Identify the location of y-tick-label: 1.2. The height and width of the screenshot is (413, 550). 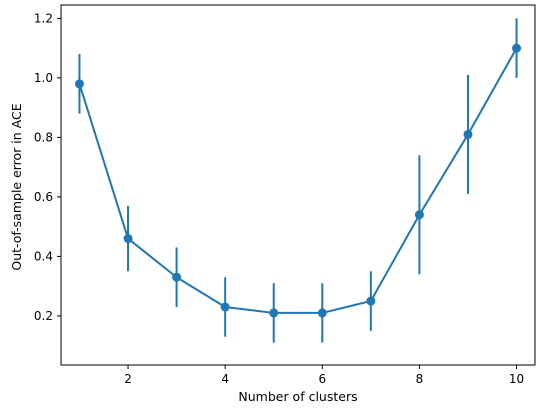
(43, 18).